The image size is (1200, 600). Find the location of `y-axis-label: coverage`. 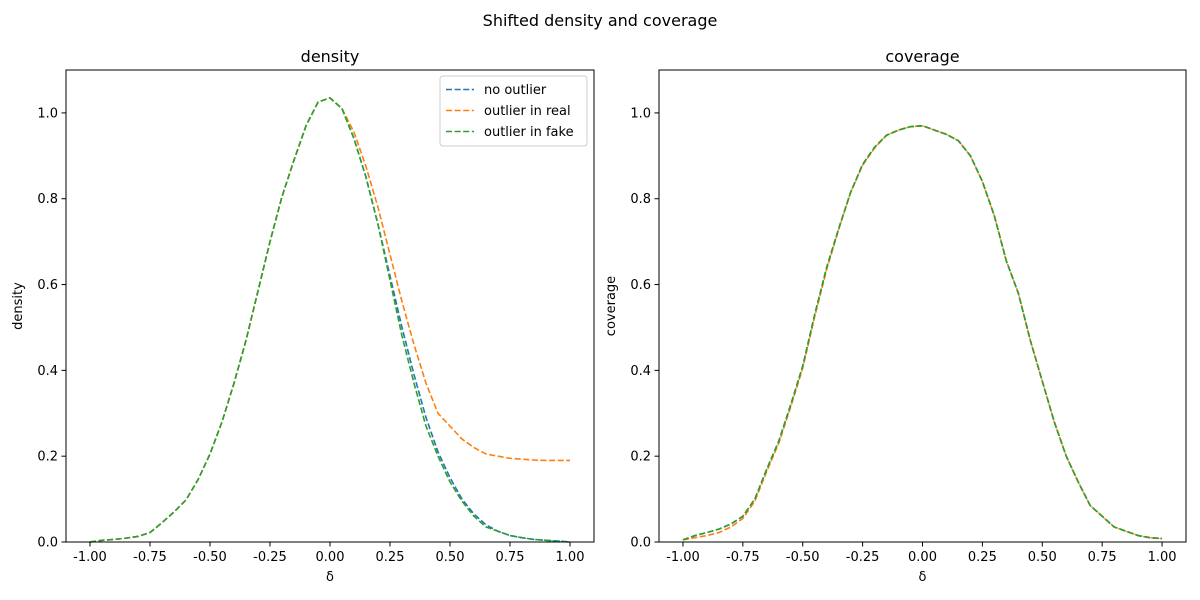

y-axis-label: coverage is located at coordinates (611, 306).